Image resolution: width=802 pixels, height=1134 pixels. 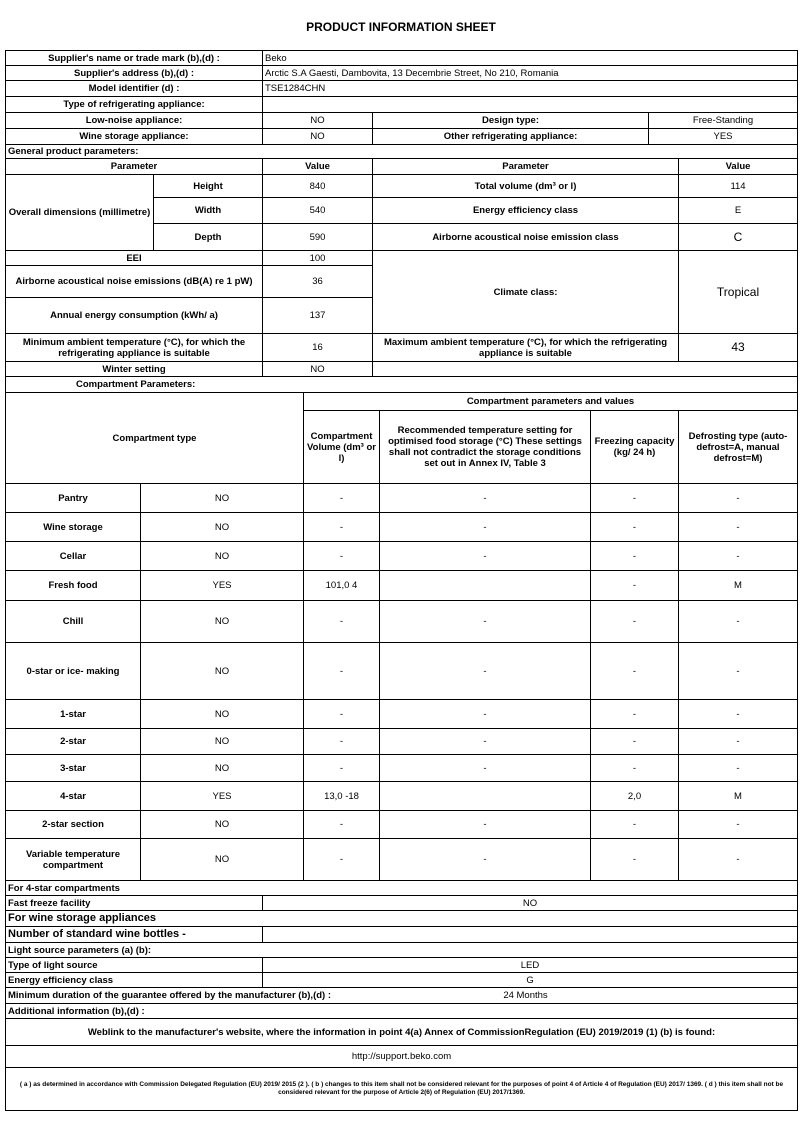 What do you see at coordinates (401, 585) in the screenshot?
I see `compartment-row: Fresh food YES 101,0 4 -M` at bounding box center [401, 585].